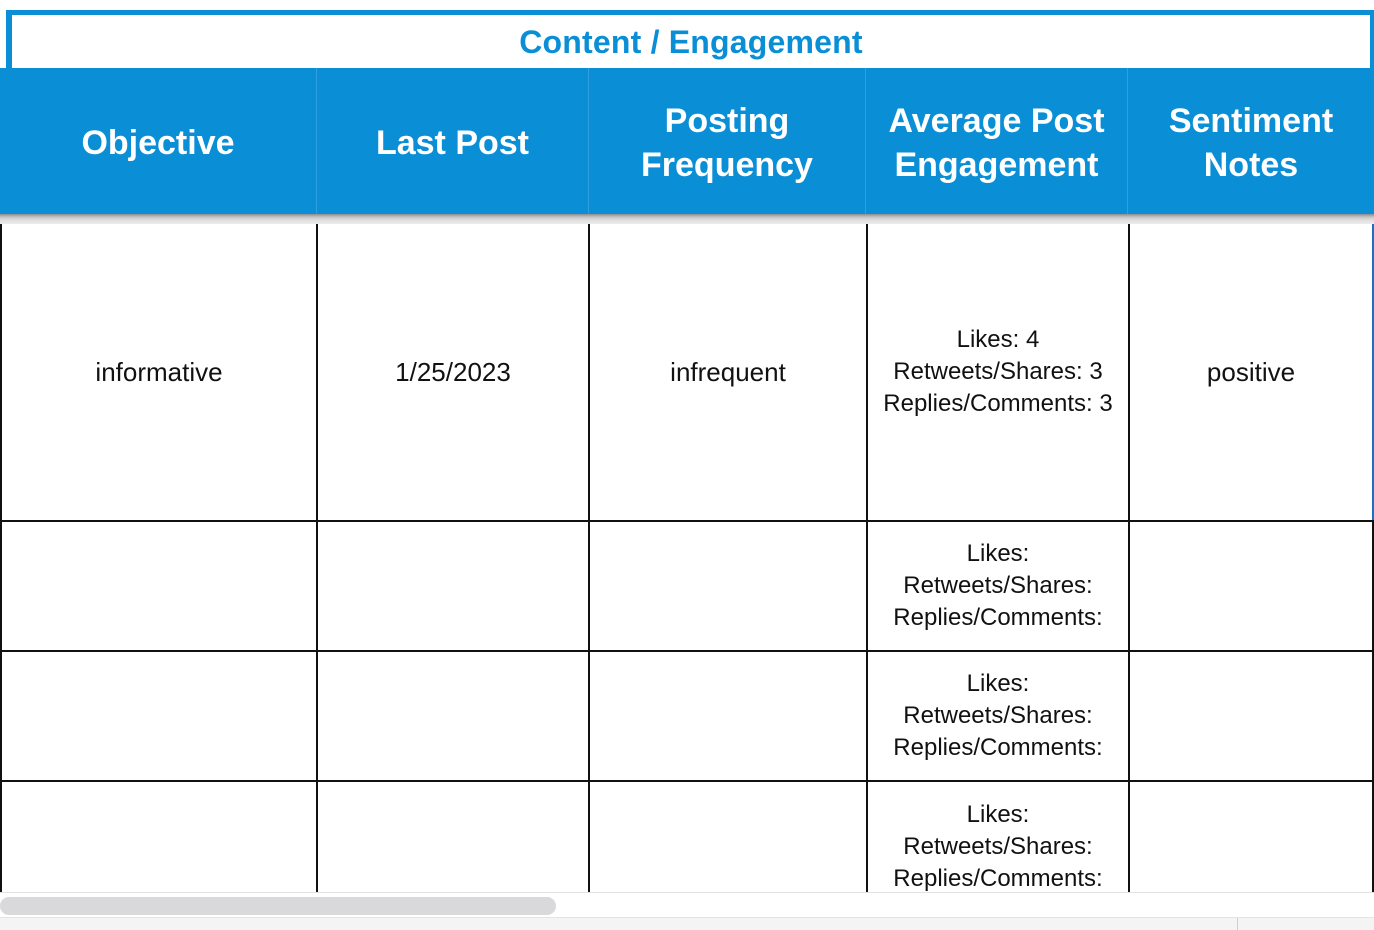 Image resolution: width=1374 pixels, height=930 pixels. Describe the element at coordinates (687, 219) in the screenshot. I see `header-divider` at that location.